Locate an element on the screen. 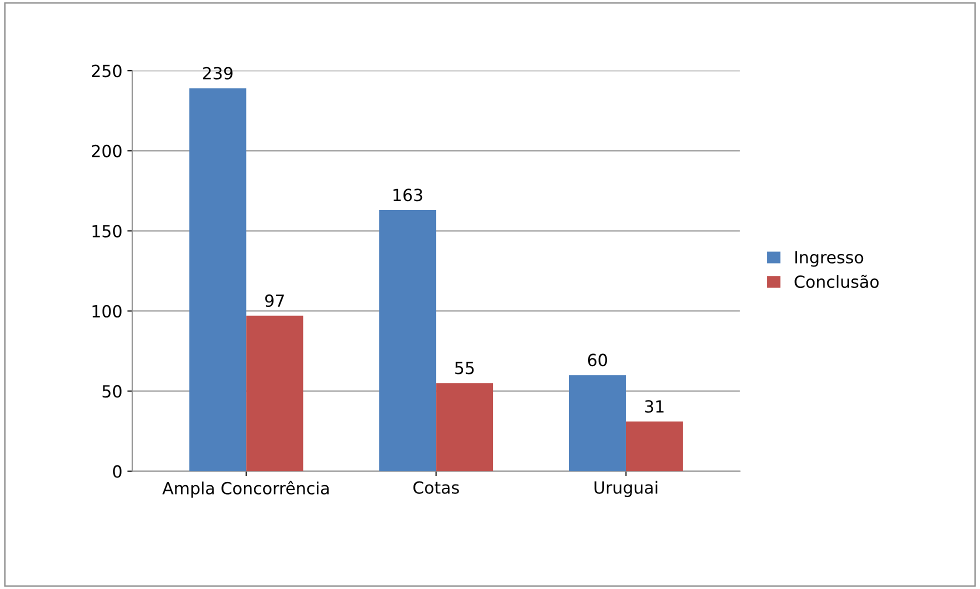 Image resolution: width=980 pixels, height=589 pixels. data-label: 31 is located at coordinates (654, 406).